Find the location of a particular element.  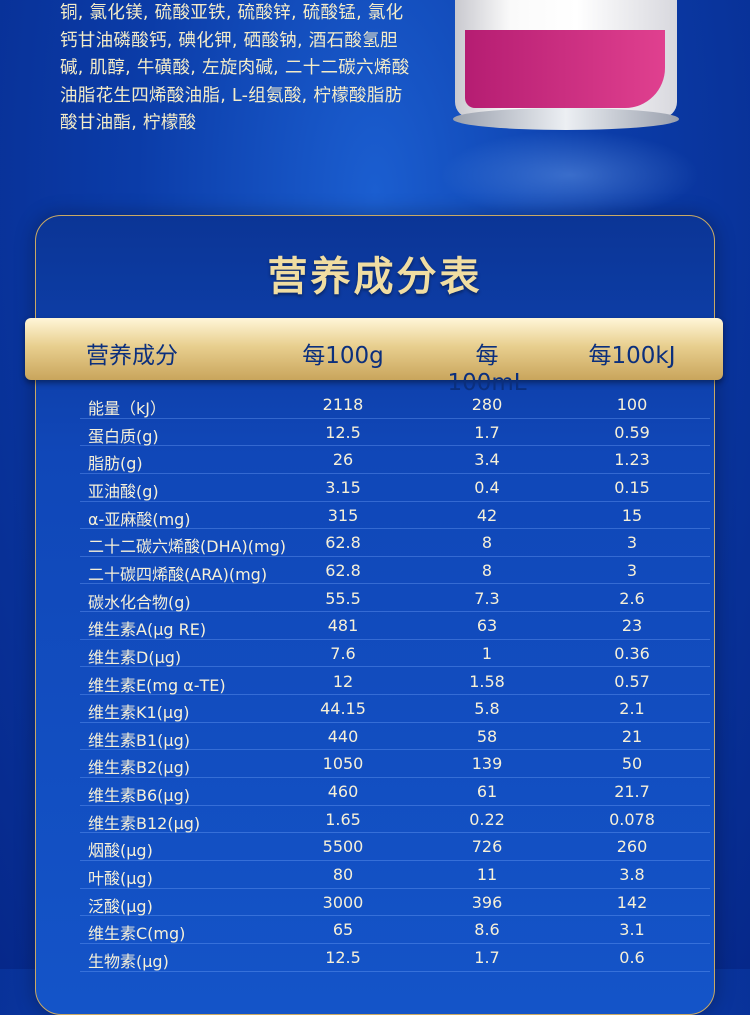

cell-per-100ml: 0.22 is located at coordinates (487, 819).